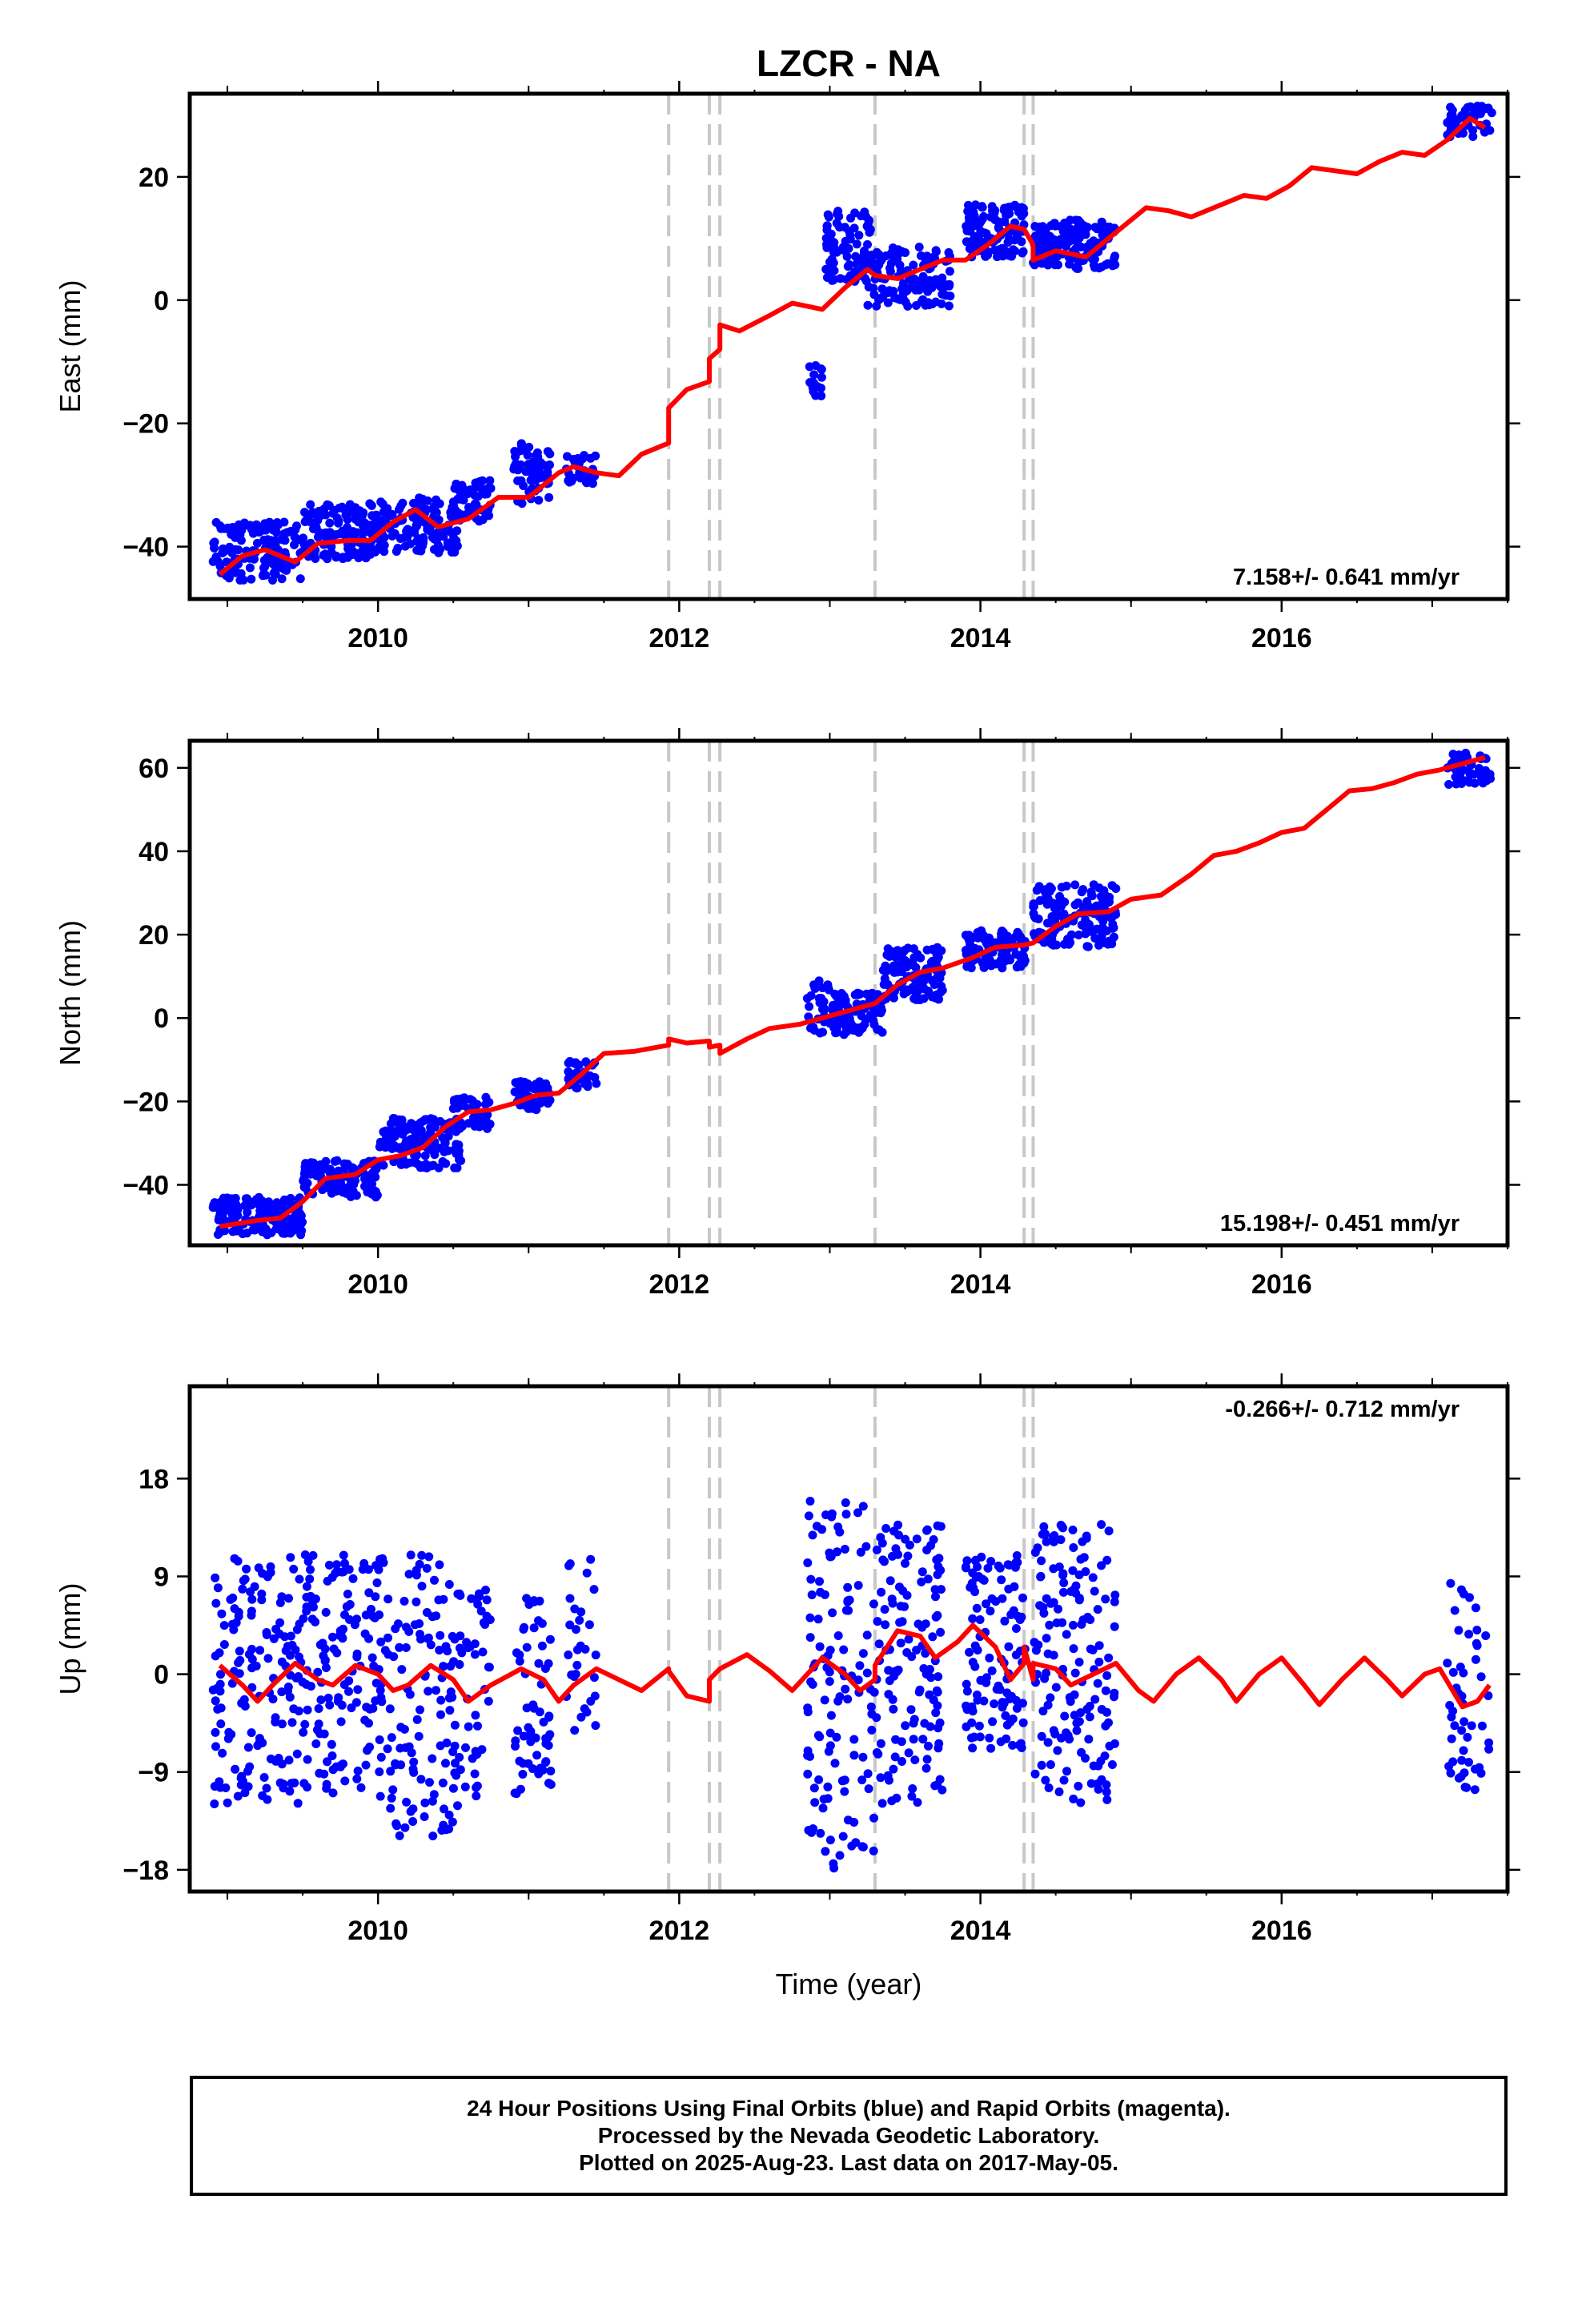 This screenshot has height=2324, width=1582. What do you see at coordinates (851, 1685) in the screenshot?
I see `up-data-points` at bounding box center [851, 1685].